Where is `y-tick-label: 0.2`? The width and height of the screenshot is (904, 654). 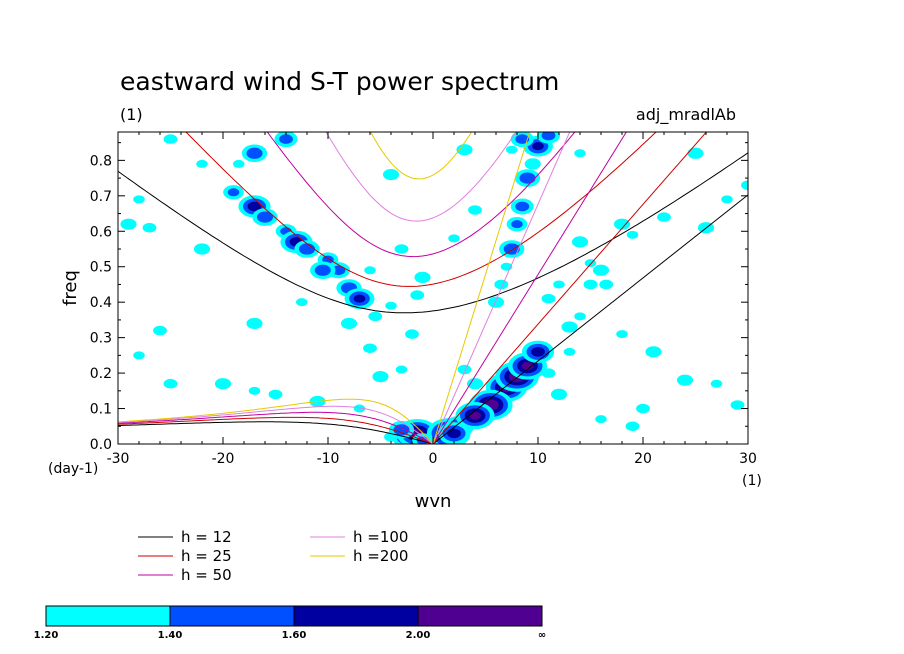 y-tick-label: 0.2 is located at coordinates (101, 374).